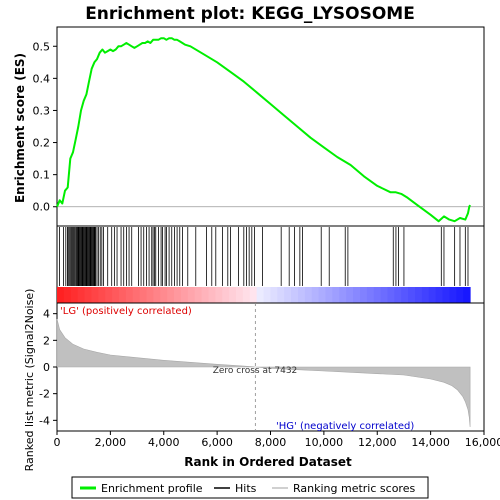 Image resolution: width=500 pixels, height=500 pixels. I want to click on legend-label-ranking-metric: Ranking metric scores, so click(354, 488).